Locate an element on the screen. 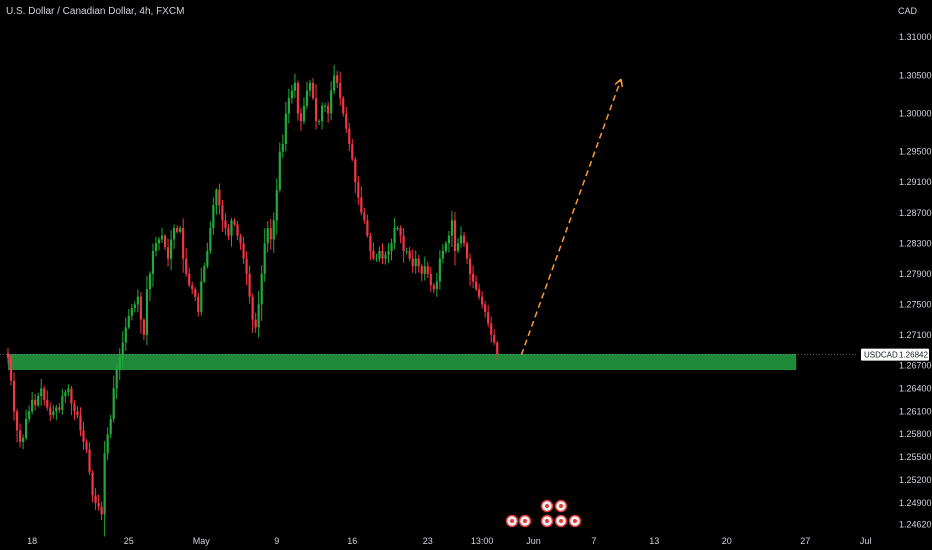 The height and width of the screenshot is (550, 932). symbol-label: USDCAD is located at coordinates (881, 355).